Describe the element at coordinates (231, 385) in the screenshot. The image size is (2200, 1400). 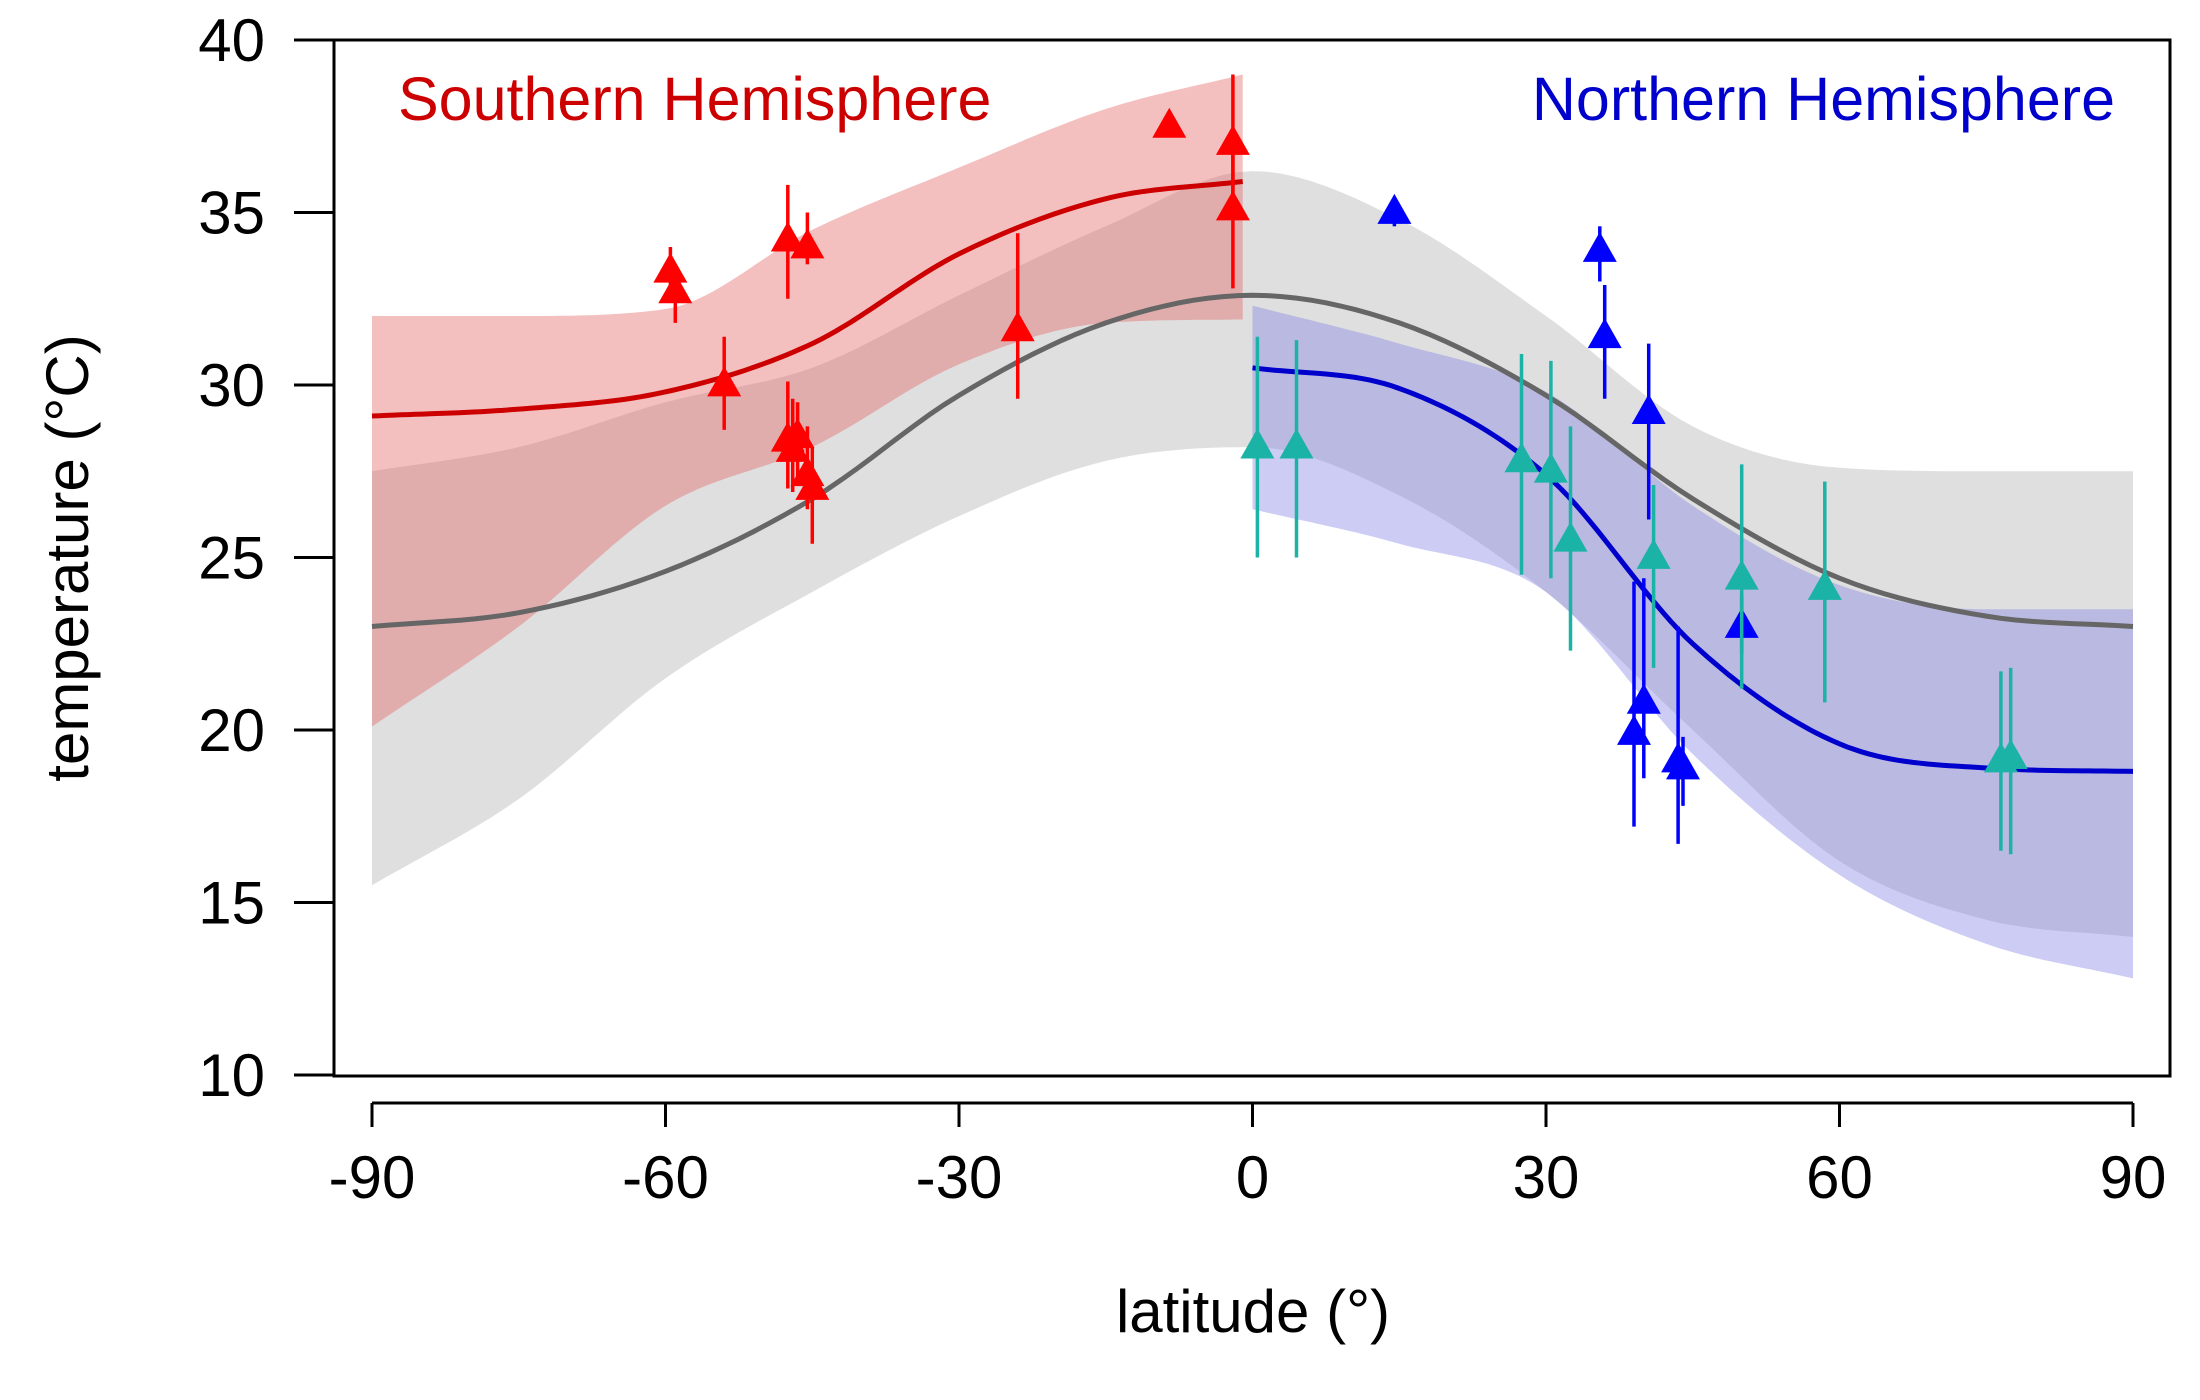
I see `y-tick-label: 30` at that location.